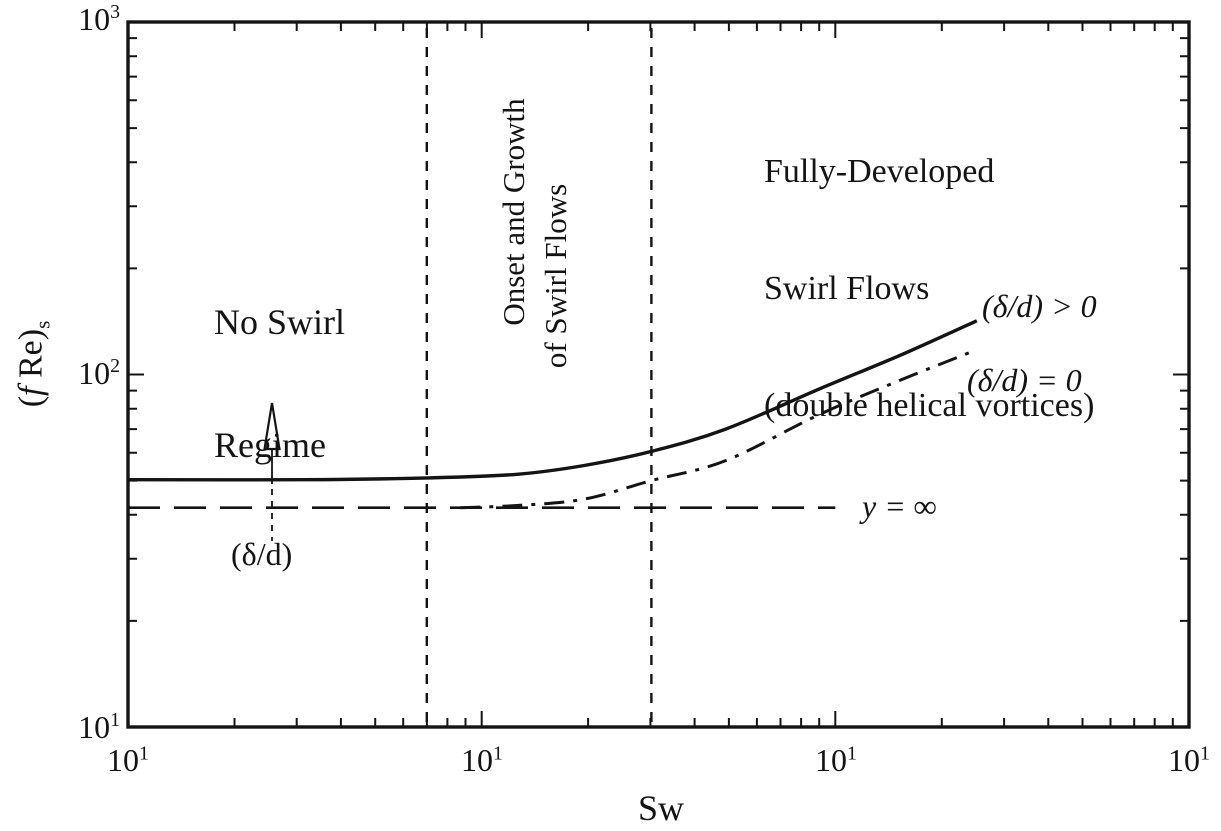  What do you see at coordinates (879, 171) in the screenshot?
I see `fully-developed-line1: Fully-Developed` at bounding box center [879, 171].